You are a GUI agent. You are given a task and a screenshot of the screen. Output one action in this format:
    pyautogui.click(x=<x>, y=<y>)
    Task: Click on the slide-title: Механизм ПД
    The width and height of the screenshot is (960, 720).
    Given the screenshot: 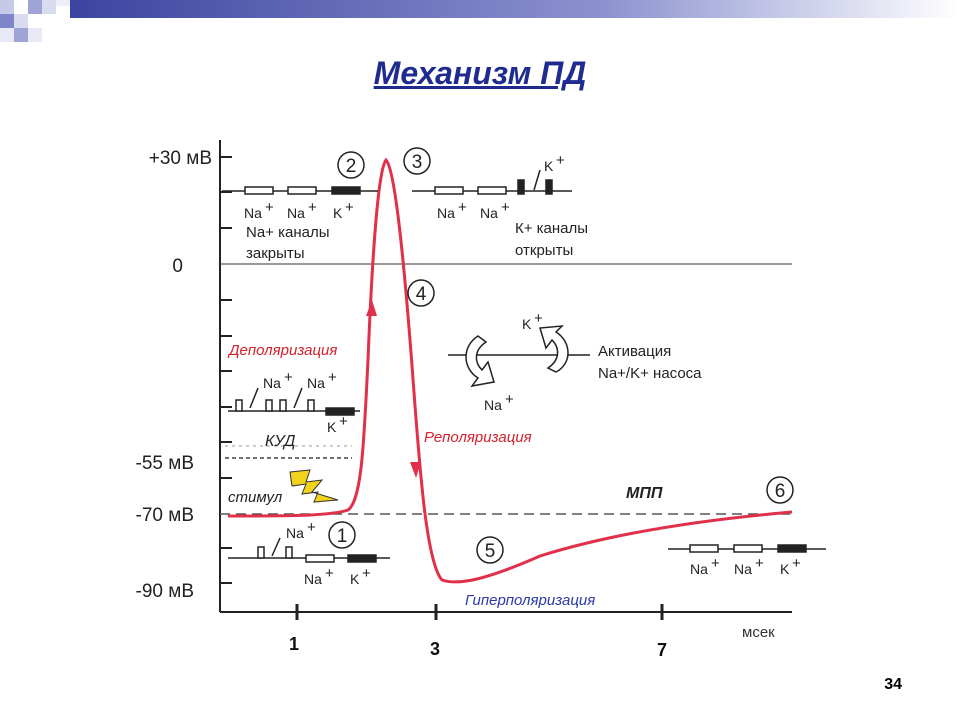 What is the action you would take?
    pyautogui.click(x=480, y=73)
    